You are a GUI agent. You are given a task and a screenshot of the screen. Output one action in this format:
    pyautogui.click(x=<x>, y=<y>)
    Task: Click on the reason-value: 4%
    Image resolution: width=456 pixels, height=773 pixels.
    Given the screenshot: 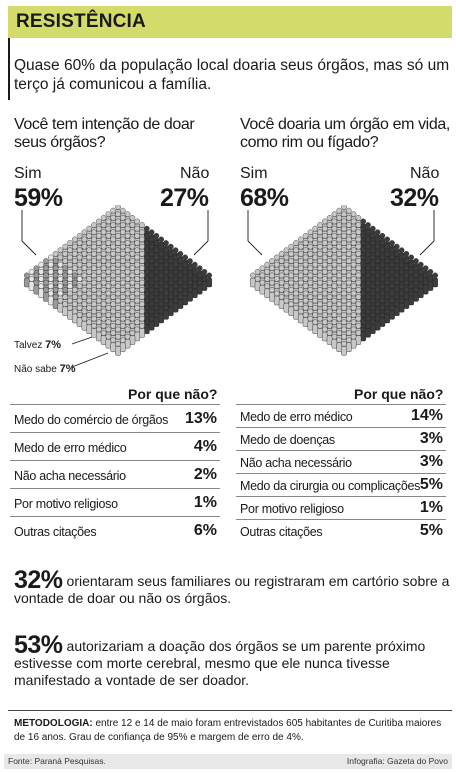 What is the action you would take?
    pyautogui.click(x=205, y=446)
    